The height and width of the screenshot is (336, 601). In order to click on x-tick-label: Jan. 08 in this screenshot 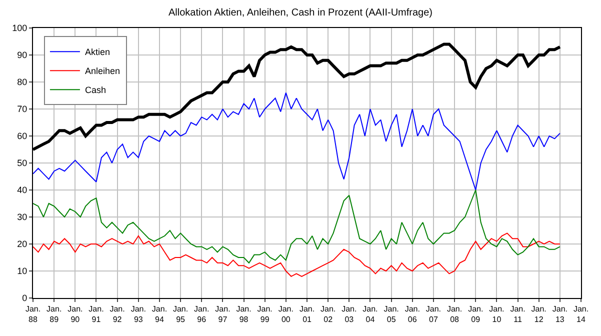, I will do `click(454, 314)`.